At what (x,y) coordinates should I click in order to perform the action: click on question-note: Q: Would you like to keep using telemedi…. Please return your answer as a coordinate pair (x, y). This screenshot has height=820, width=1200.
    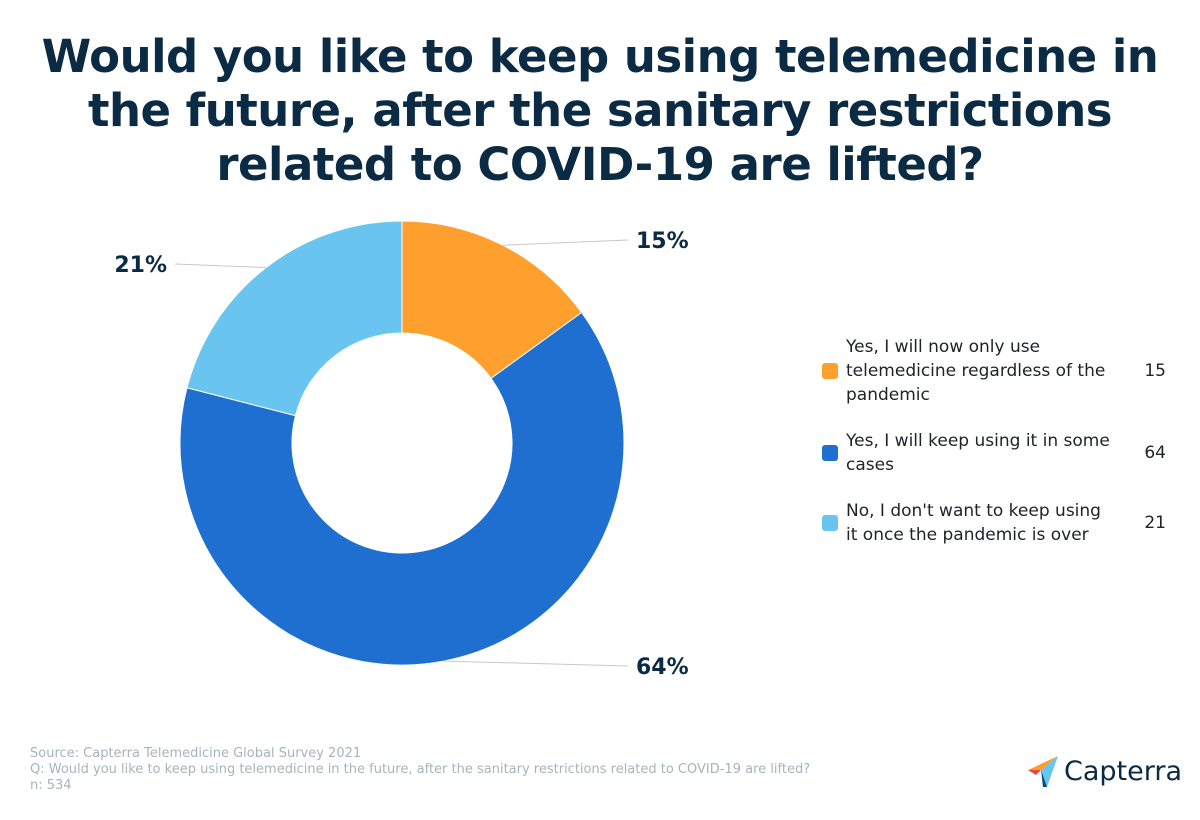
    Looking at the image, I should click on (420, 769).